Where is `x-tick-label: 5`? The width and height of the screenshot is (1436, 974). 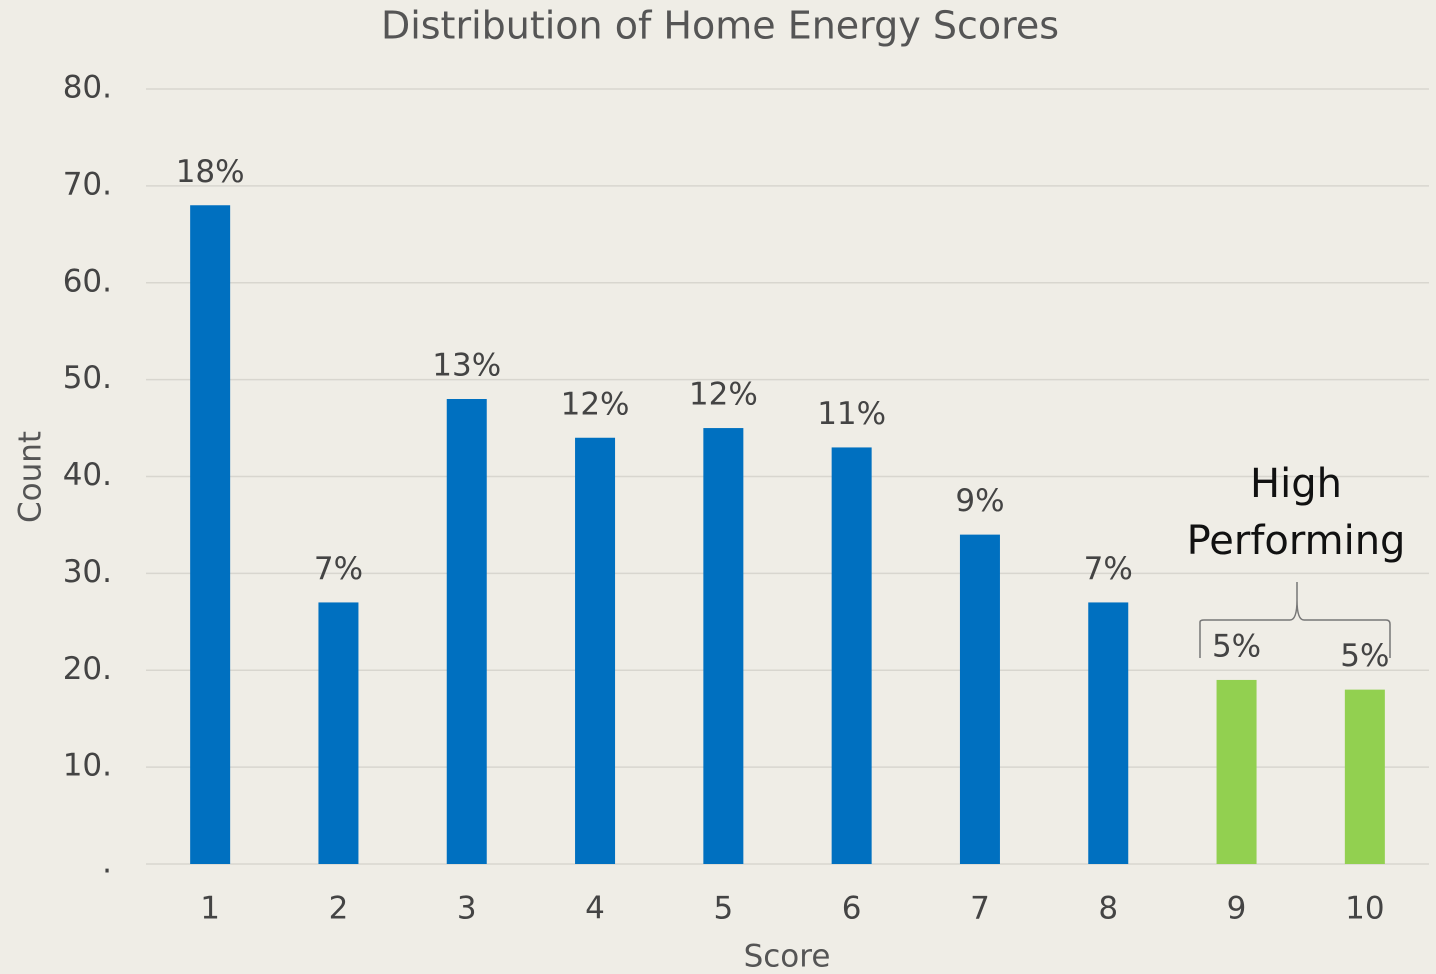
x-tick-label: 5 is located at coordinates (723, 909).